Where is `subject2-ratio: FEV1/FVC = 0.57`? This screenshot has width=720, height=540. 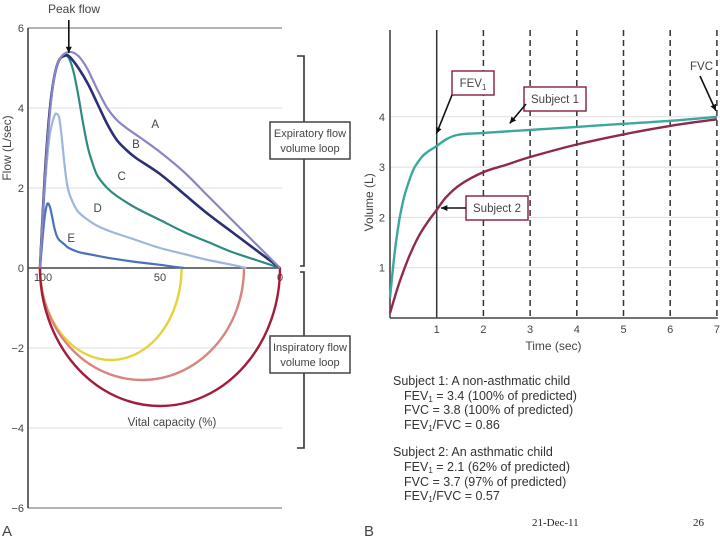
subject2-ratio: FEV1/FVC = 0.57 is located at coordinates (485, 496).